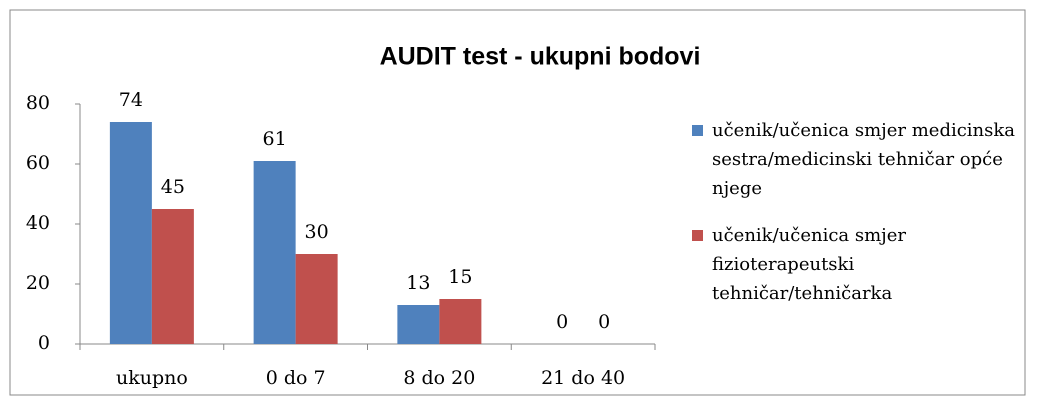 This screenshot has height=401, width=1037. I want to click on x-tick-label: 21 do 40, so click(583, 378).